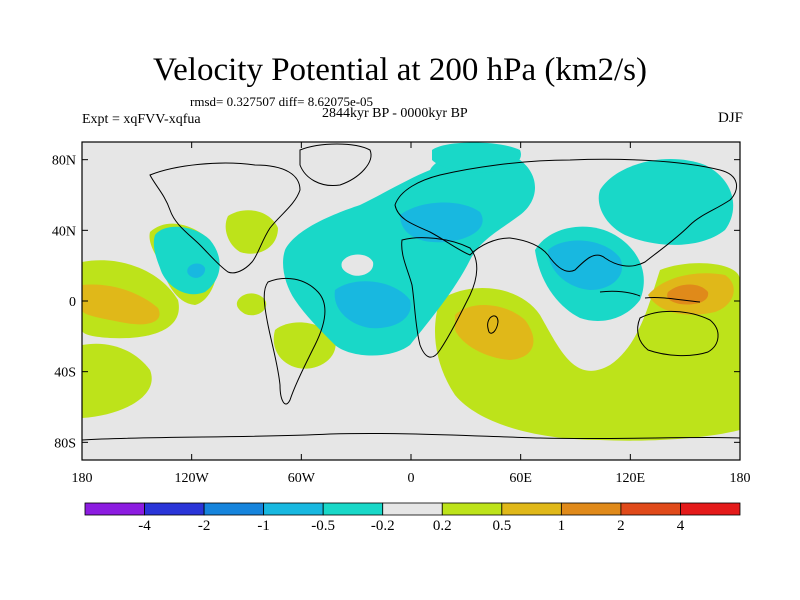  Describe the element at coordinates (251, 304) in the screenshot. I see `contour-positive-small-atlantic` at that location.